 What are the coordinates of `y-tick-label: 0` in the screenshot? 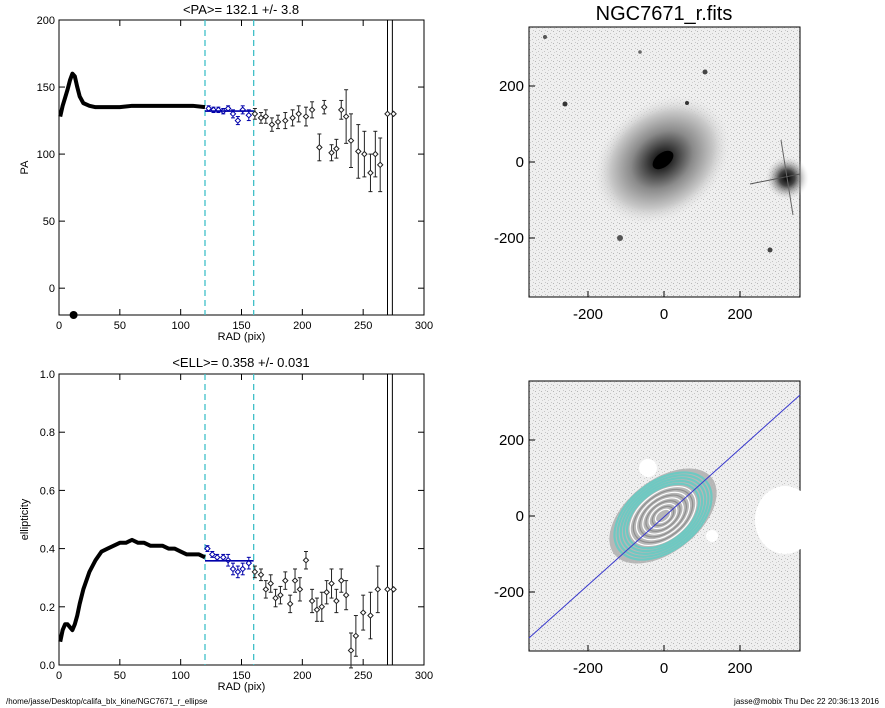 It's located at (52, 289).